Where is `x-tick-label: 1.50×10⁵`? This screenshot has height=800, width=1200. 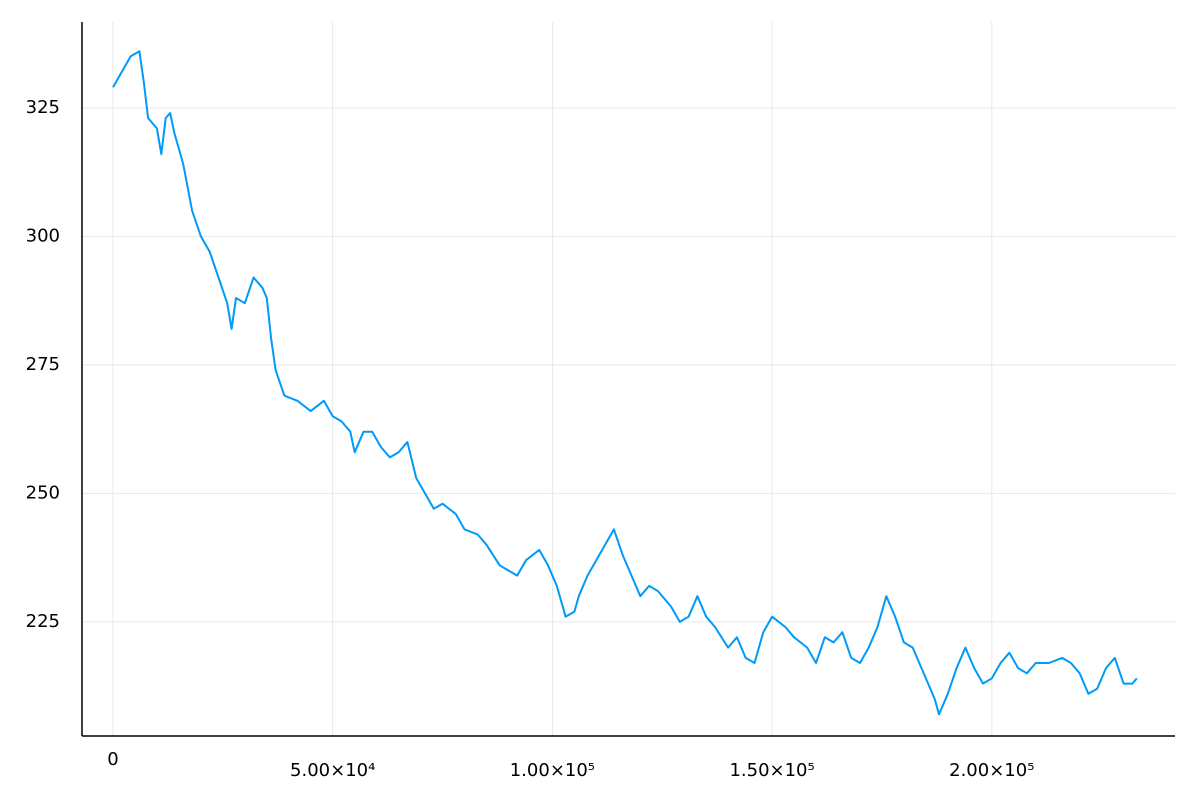 x-tick-label: 1.50×10⁵ is located at coordinates (771, 770).